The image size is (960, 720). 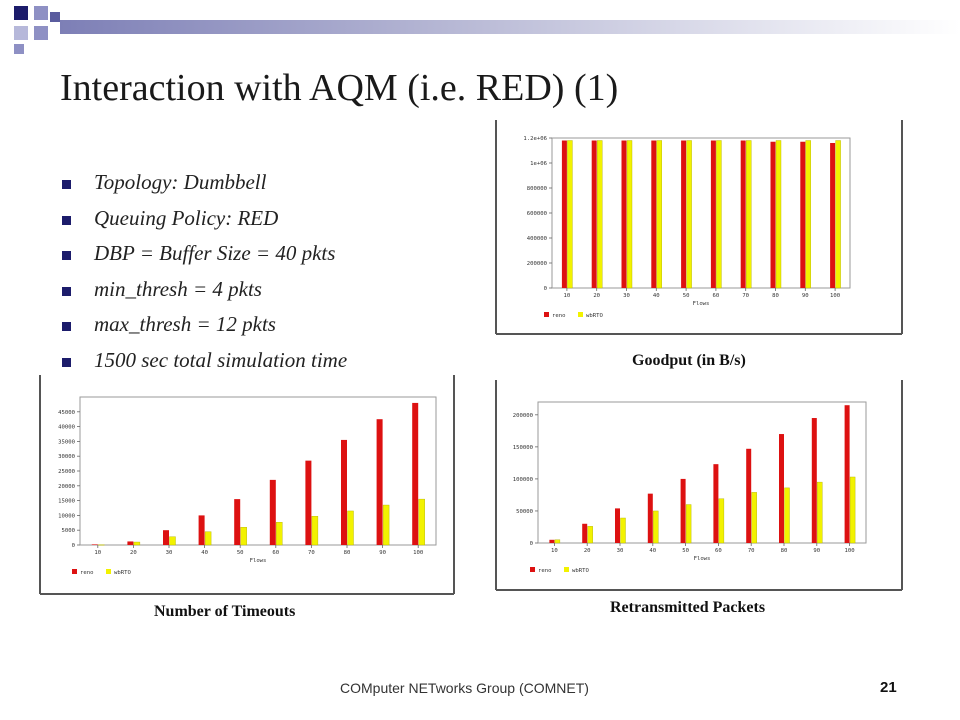 What do you see at coordinates (702, 472) in the screenshot?
I see `plot-area` at bounding box center [702, 472].